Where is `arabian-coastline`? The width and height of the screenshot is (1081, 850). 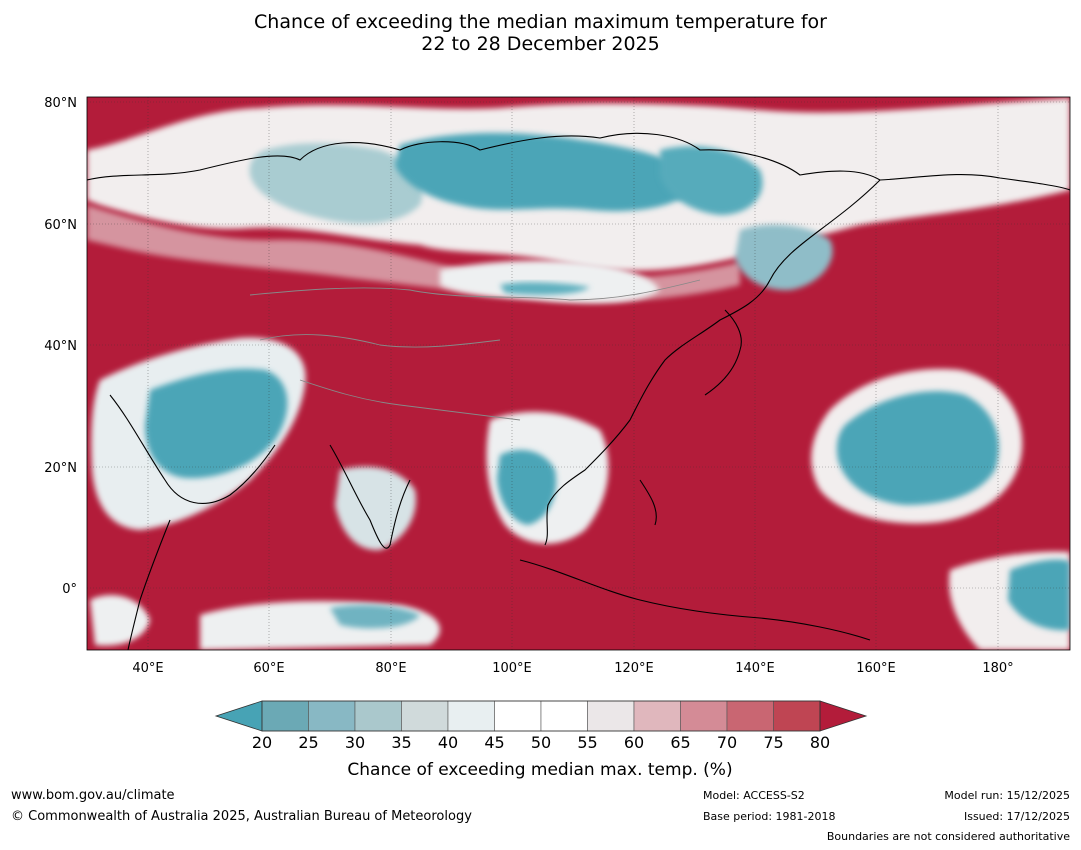
arabian-coastline is located at coordinates (192, 449).